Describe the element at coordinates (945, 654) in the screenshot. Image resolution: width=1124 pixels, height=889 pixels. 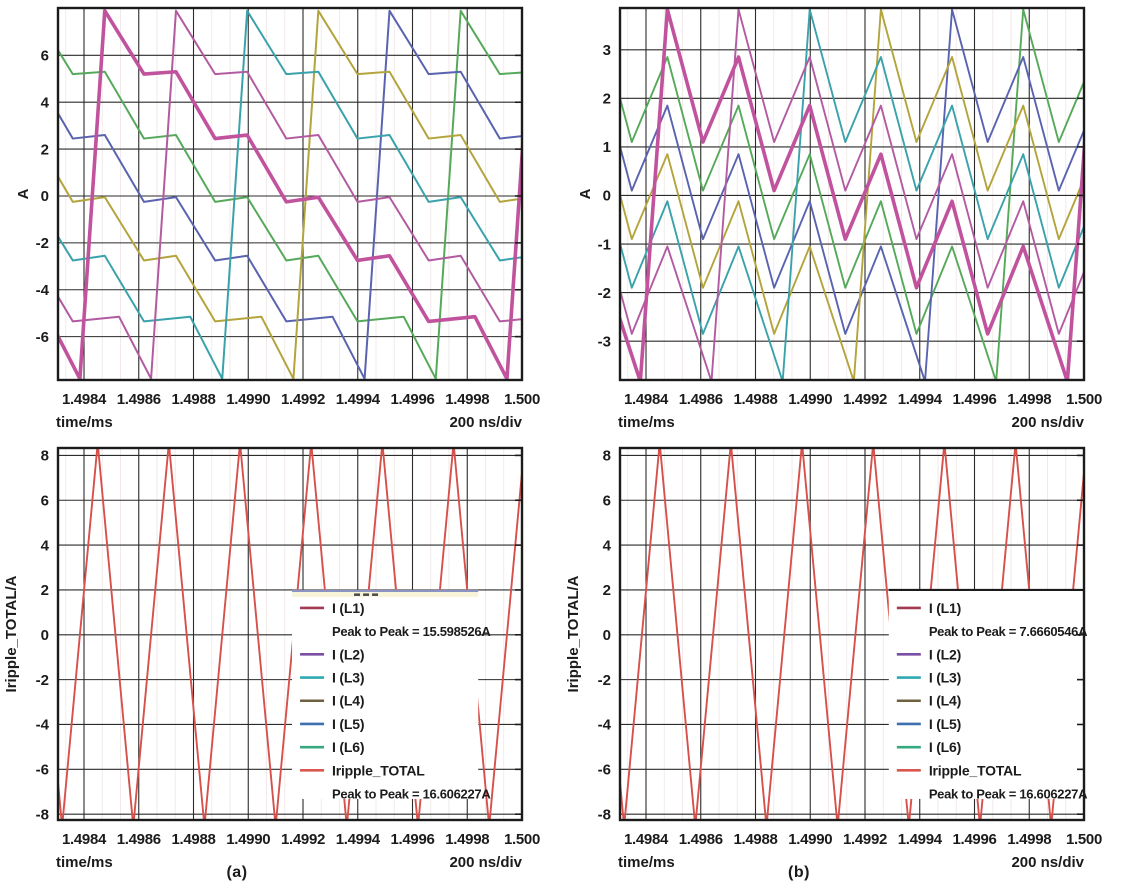
I see `legend-label: I (L2)` at that location.